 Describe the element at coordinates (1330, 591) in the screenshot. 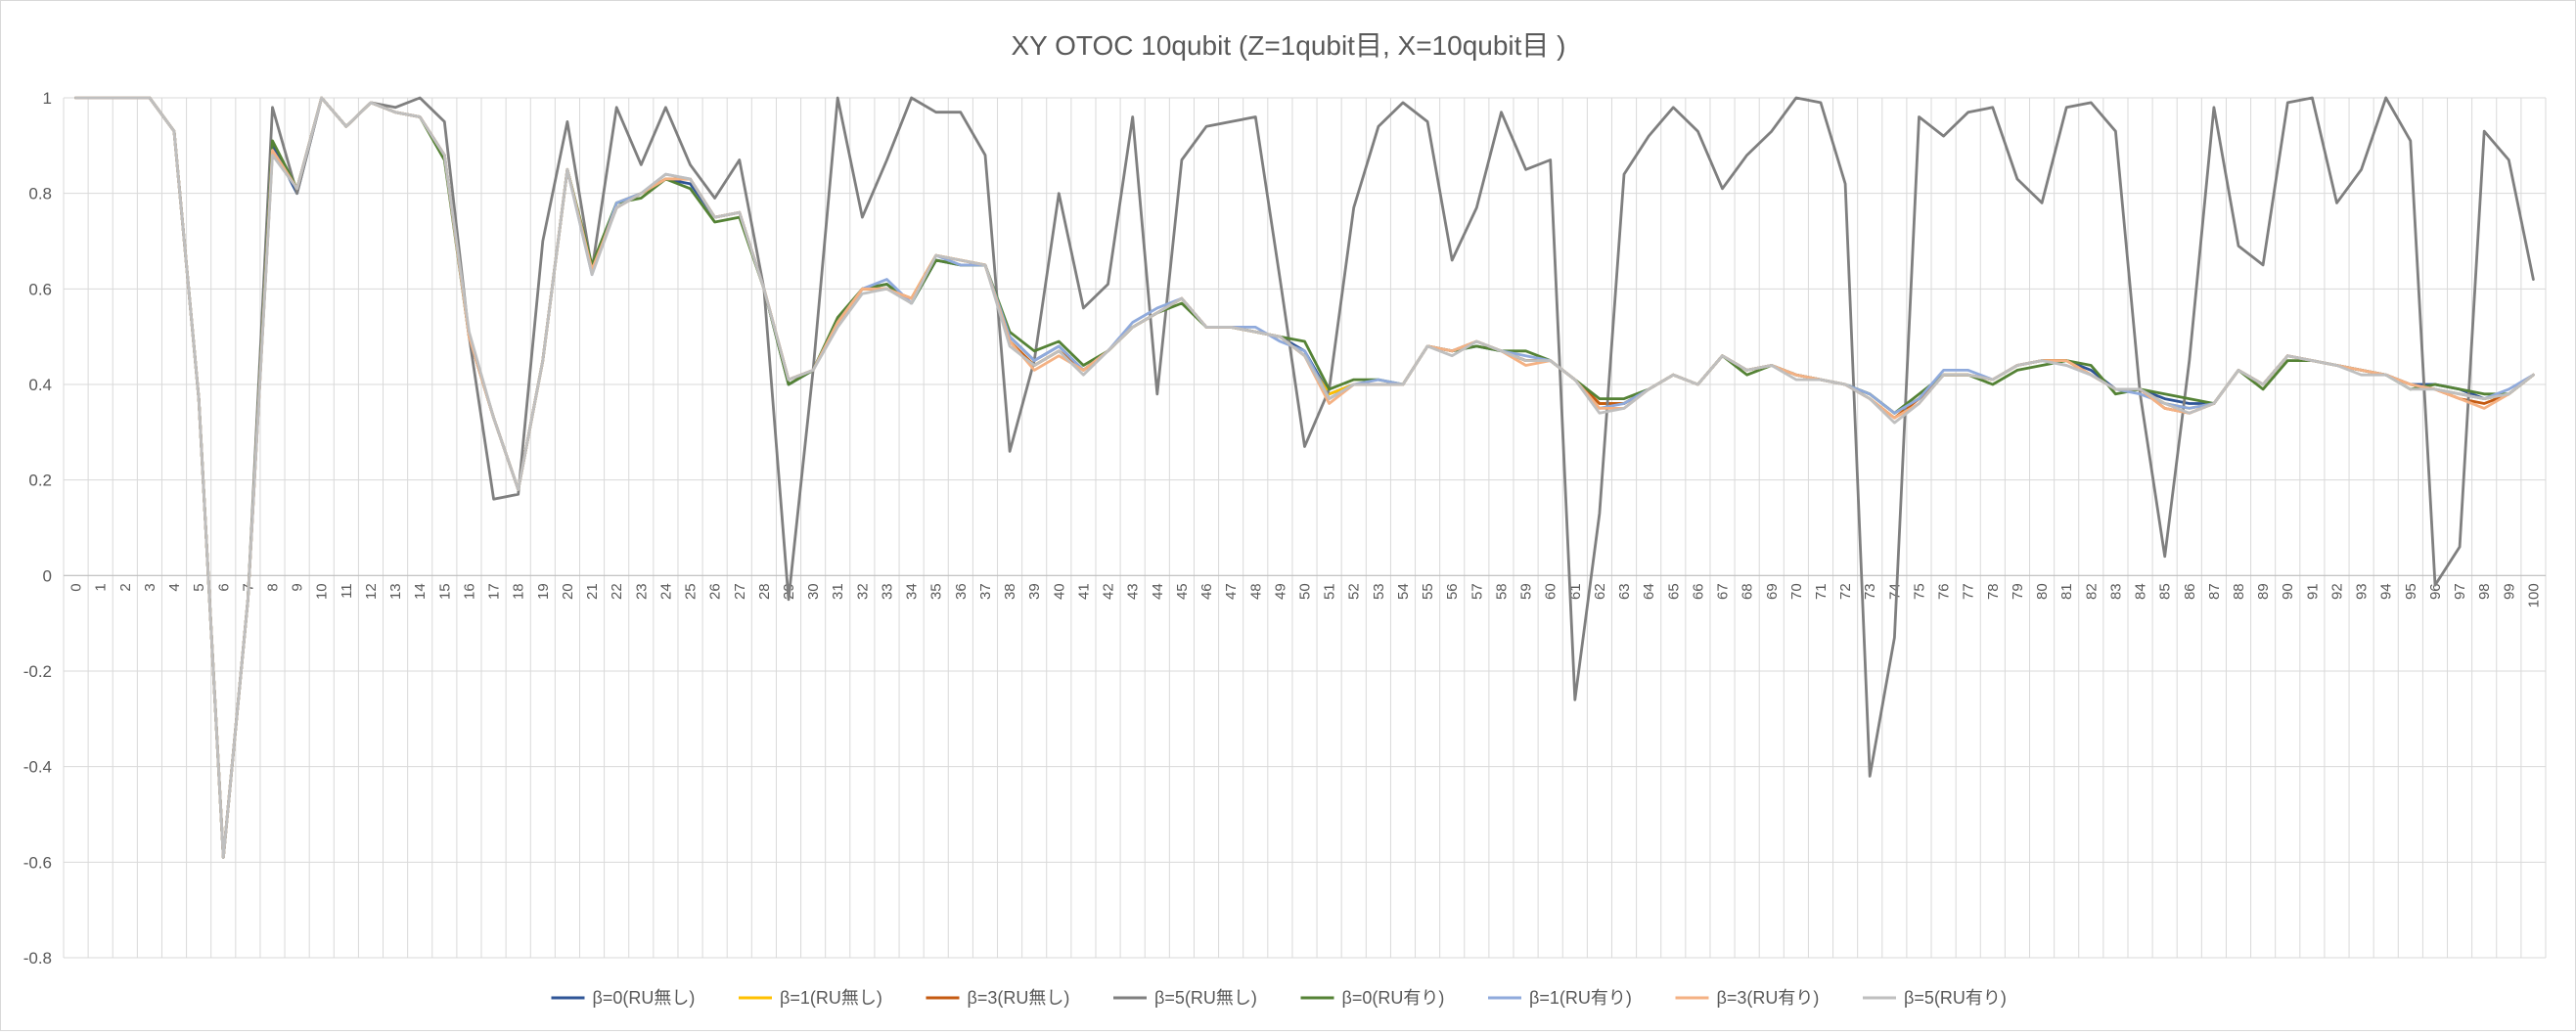

I see `x-tick-label: 51` at that location.